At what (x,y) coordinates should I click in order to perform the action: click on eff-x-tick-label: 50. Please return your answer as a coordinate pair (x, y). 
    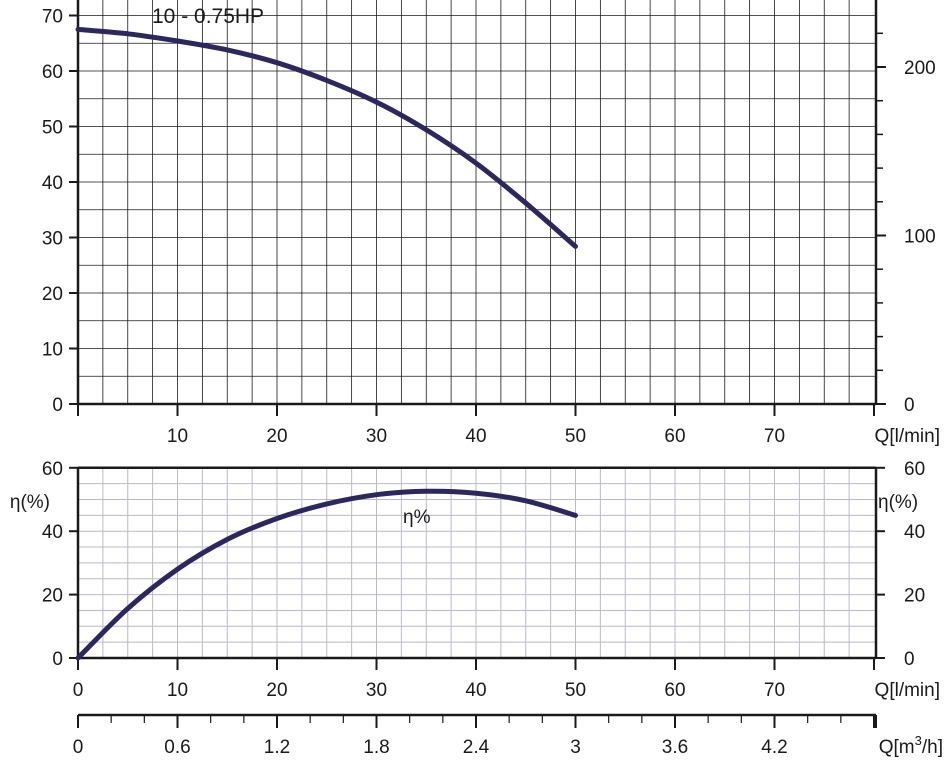
    Looking at the image, I should click on (575, 690).